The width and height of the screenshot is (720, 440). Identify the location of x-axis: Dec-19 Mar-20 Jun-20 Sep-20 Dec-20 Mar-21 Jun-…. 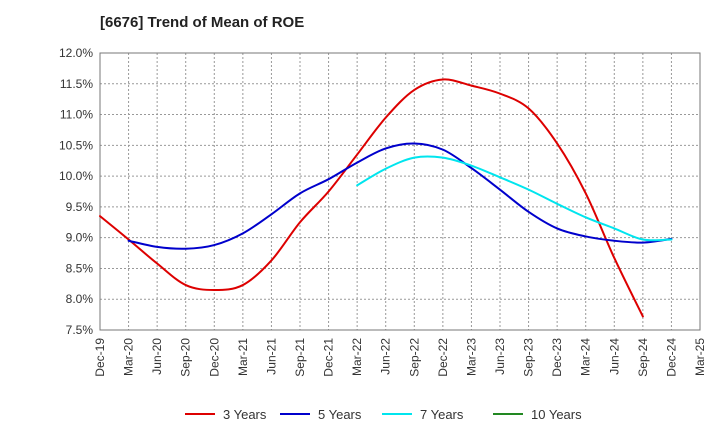
(400, 357).